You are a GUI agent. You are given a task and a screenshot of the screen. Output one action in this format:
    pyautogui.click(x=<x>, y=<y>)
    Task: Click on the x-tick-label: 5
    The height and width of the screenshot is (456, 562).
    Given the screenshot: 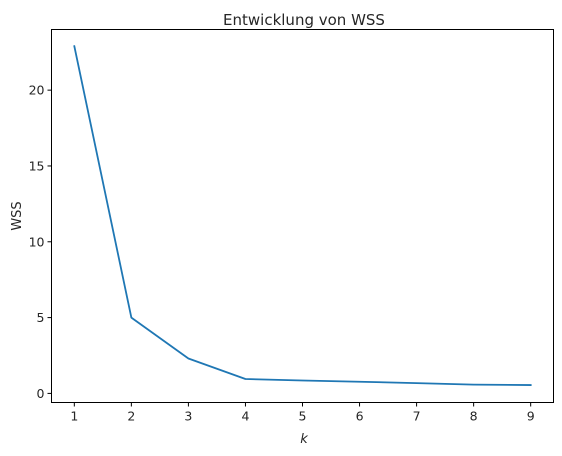 What is the action you would take?
    pyautogui.click(x=303, y=416)
    